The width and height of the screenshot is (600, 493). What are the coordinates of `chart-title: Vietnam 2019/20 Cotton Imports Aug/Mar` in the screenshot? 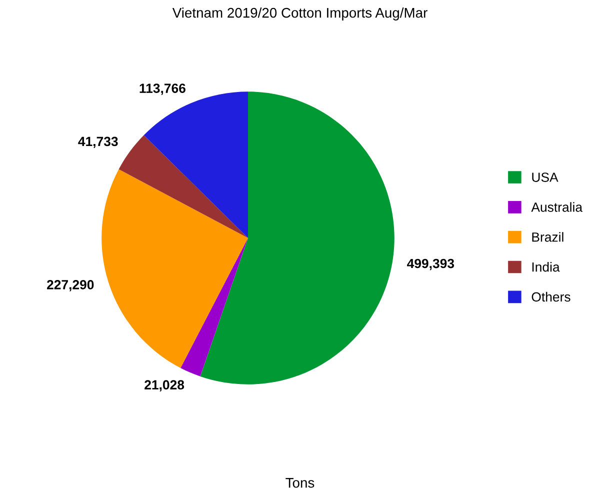 It's located at (300, 14).